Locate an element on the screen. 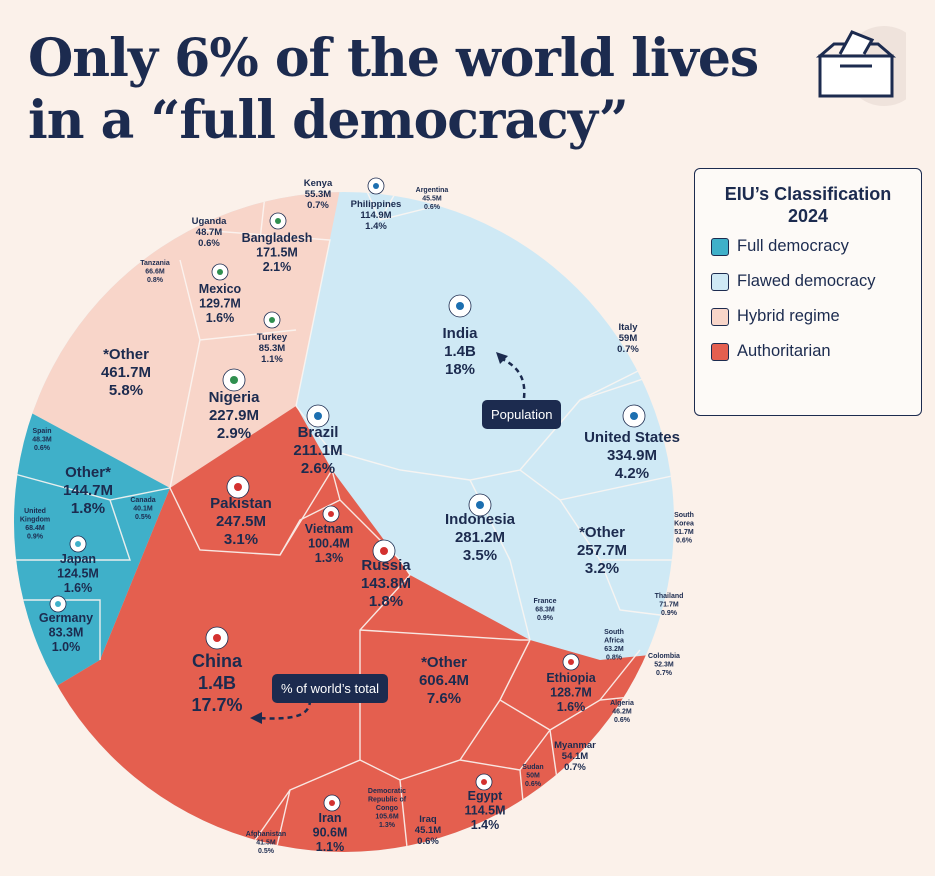  region-full-democracy is located at coordinates (92, 558).